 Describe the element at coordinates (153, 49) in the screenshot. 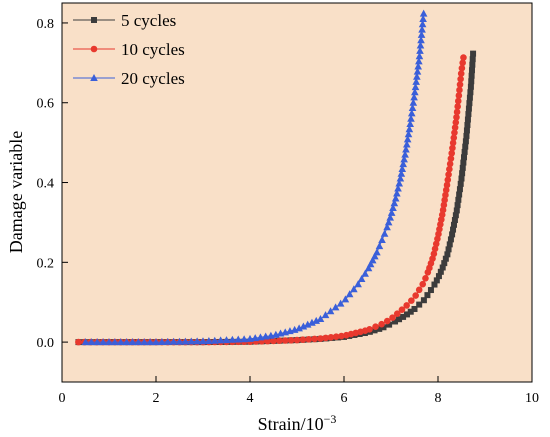

I see `legend-label: 10 cycles` at that location.